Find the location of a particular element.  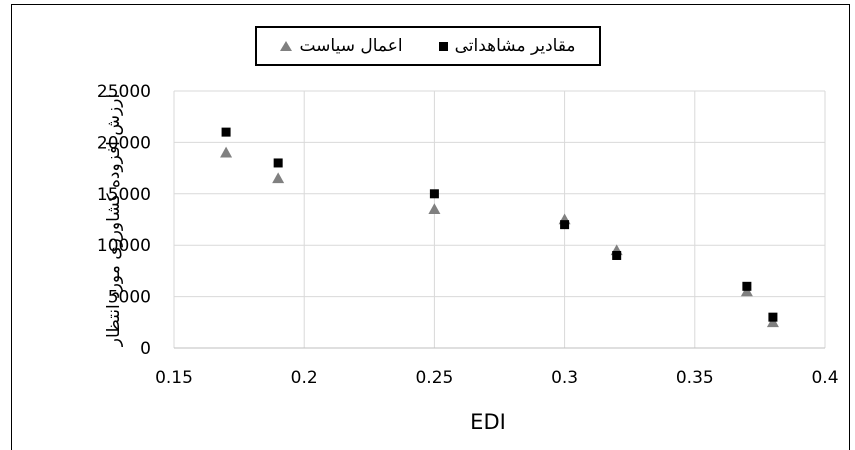

x-tick-label: 0.3 is located at coordinates (564, 378).